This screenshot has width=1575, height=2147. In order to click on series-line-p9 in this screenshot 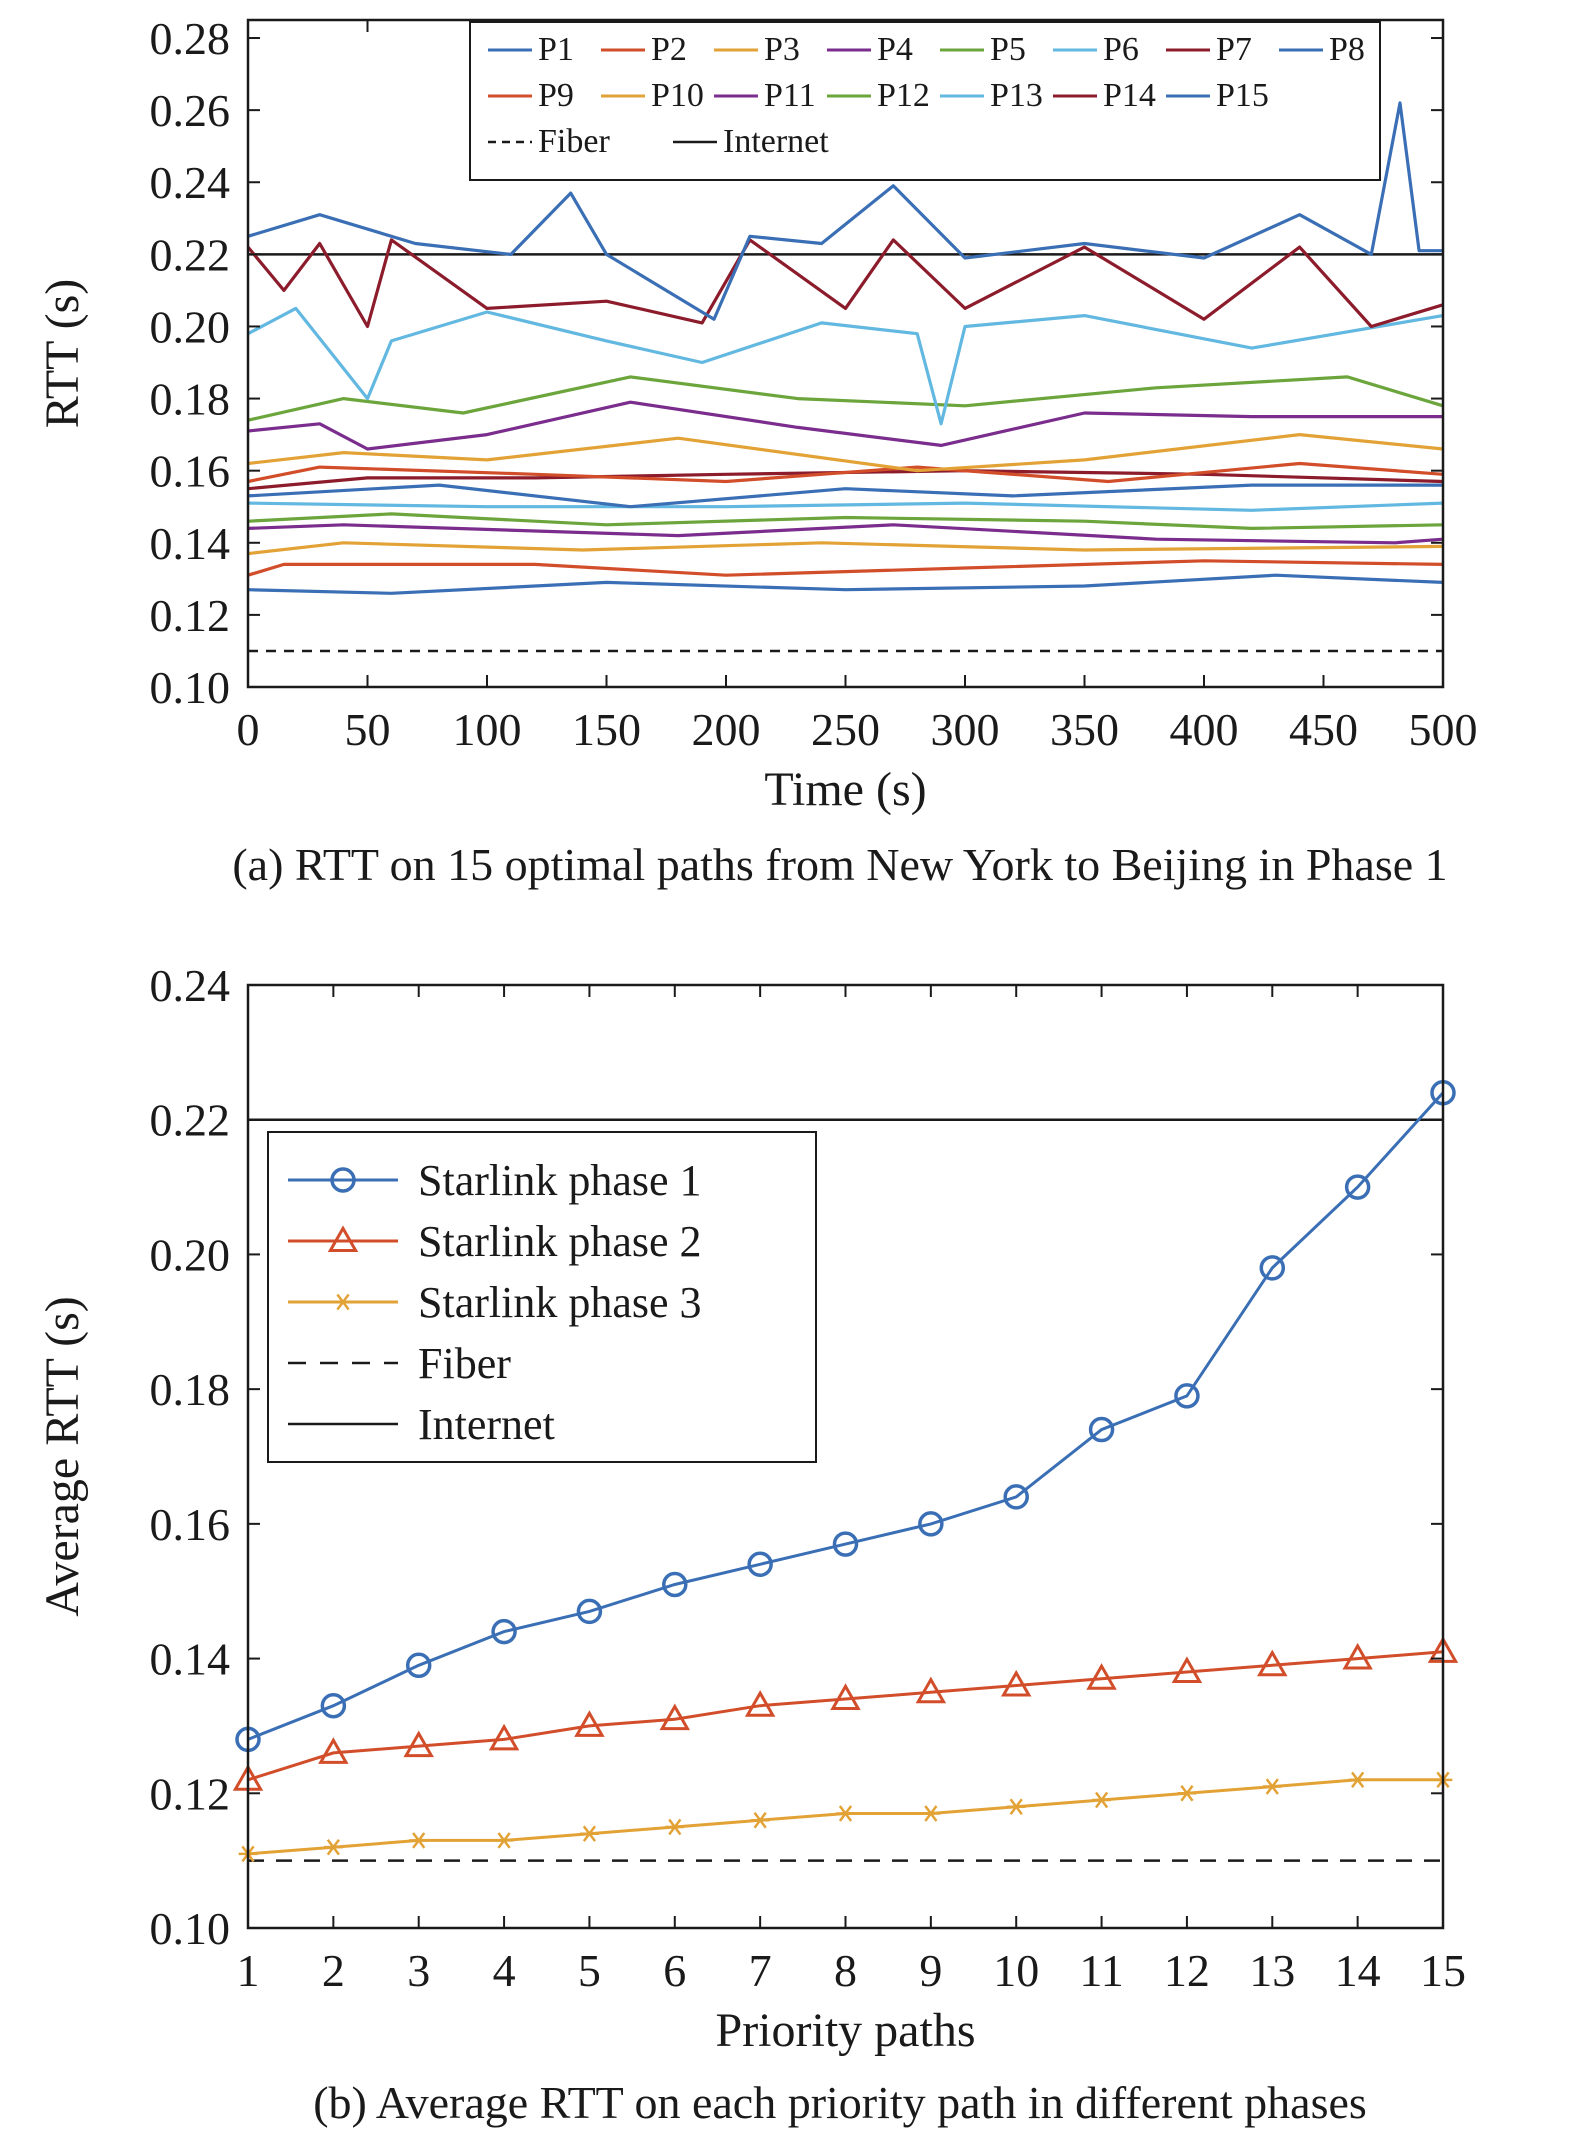, I will do `click(845, 472)`.